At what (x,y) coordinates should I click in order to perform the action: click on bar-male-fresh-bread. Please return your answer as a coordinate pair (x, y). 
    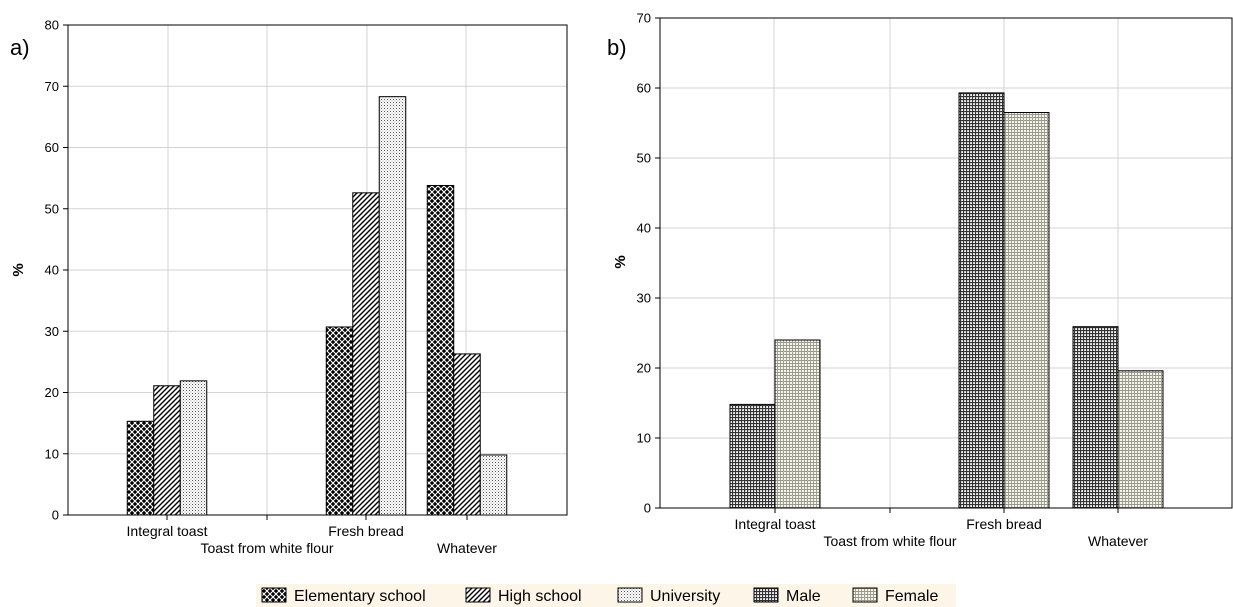
    Looking at the image, I should click on (981, 300).